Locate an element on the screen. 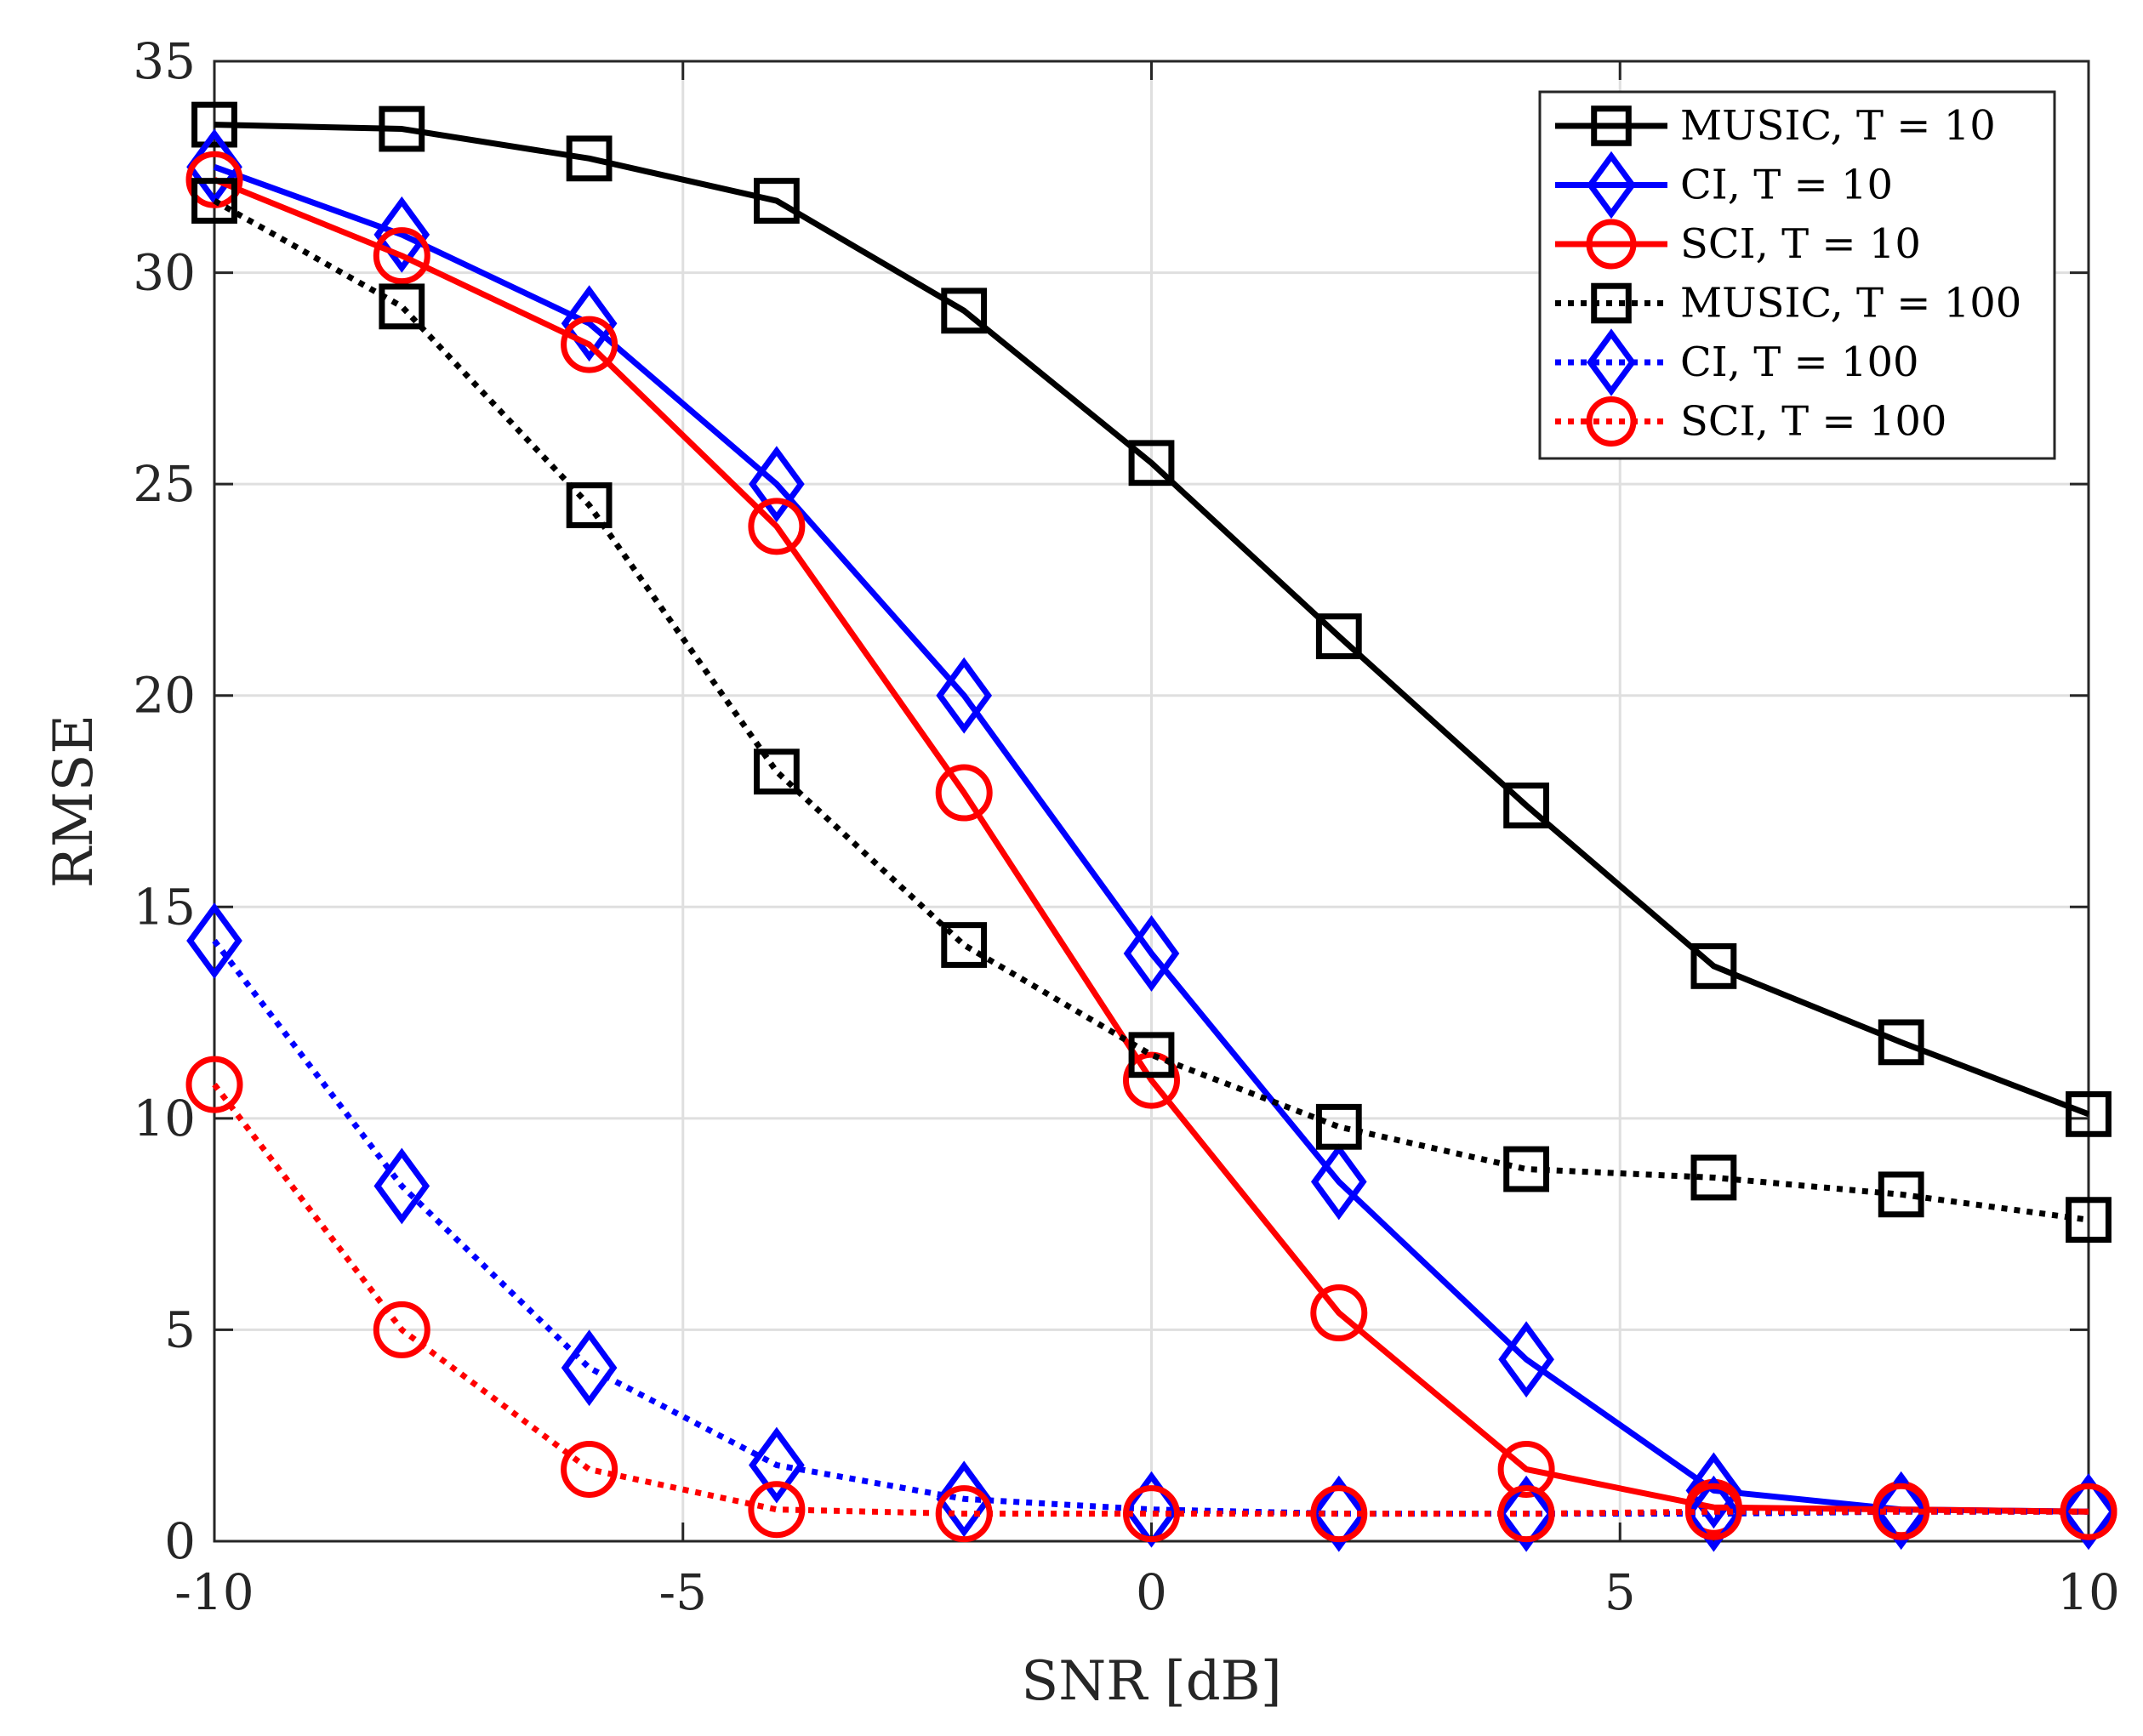 The width and height of the screenshot is (2143, 1736). x-tick-label: 10 is located at coordinates (2088, 1592).